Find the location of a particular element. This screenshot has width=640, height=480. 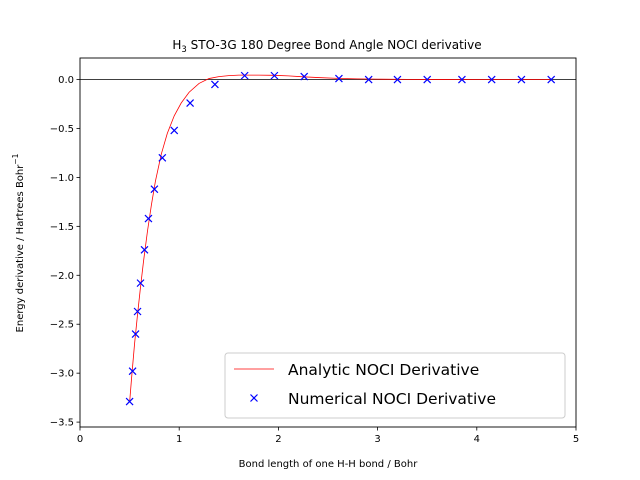

x-tick-label: 1 is located at coordinates (179, 439).